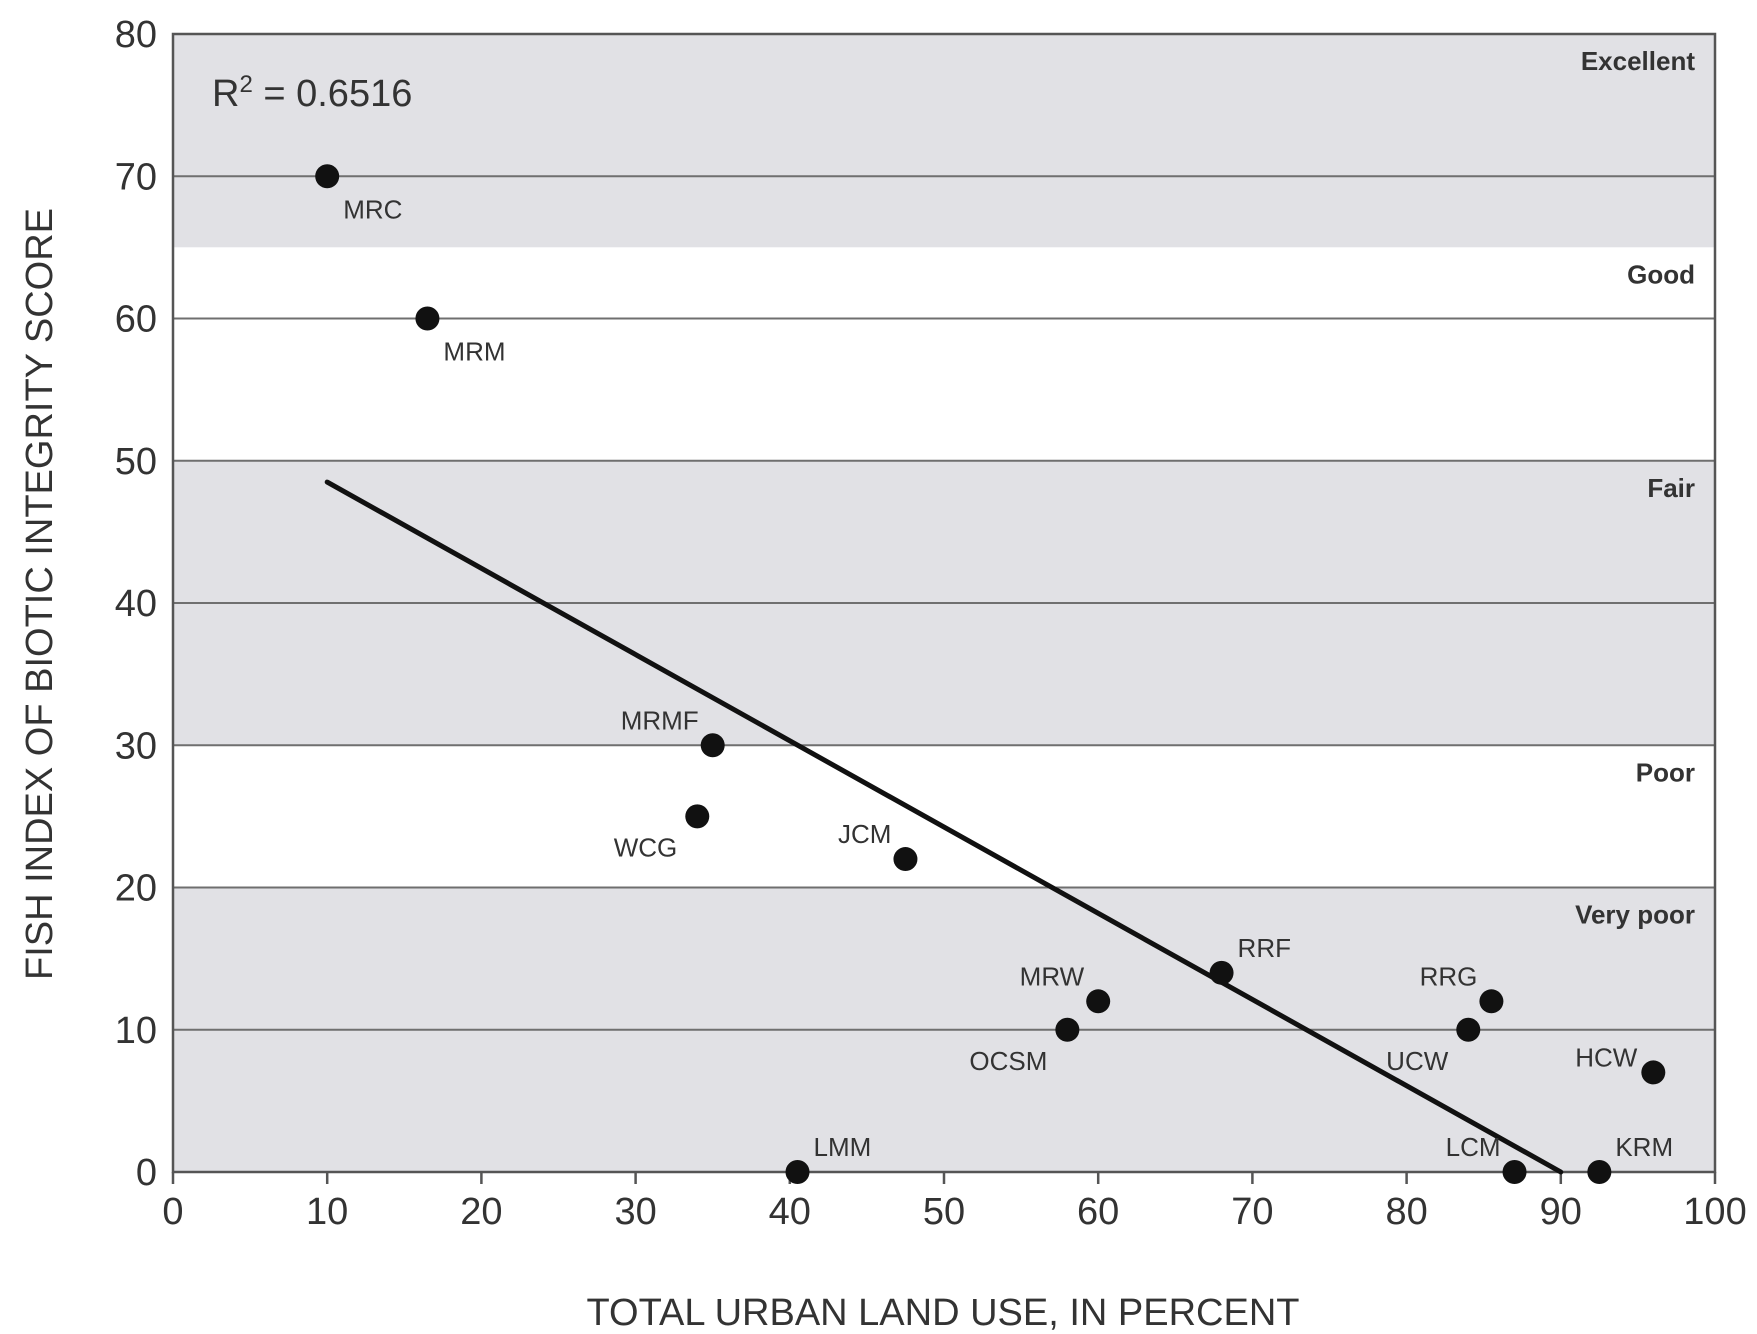 The image size is (1757, 1334). Describe the element at coordinates (1067, 1029) in the screenshot. I see `point-ocsm` at that location.